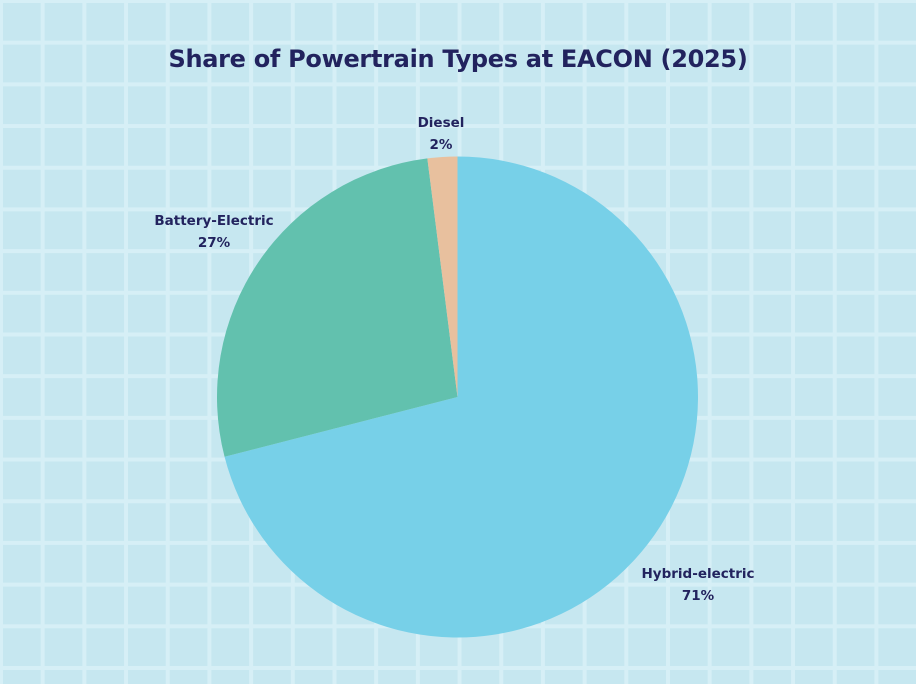  Describe the element at coordinates (441, 123) in the screenshot. I see `slice-name: Diesel` at that location.